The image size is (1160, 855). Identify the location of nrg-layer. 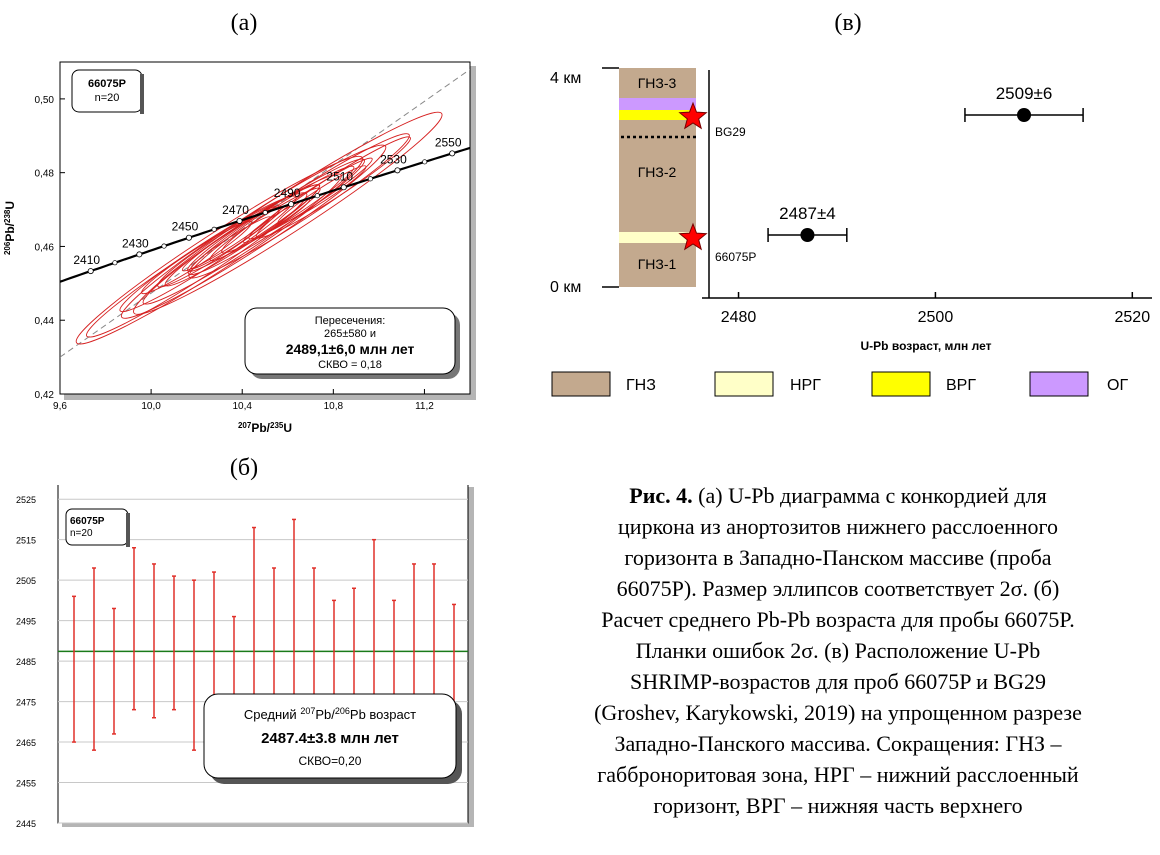
(657, 237).